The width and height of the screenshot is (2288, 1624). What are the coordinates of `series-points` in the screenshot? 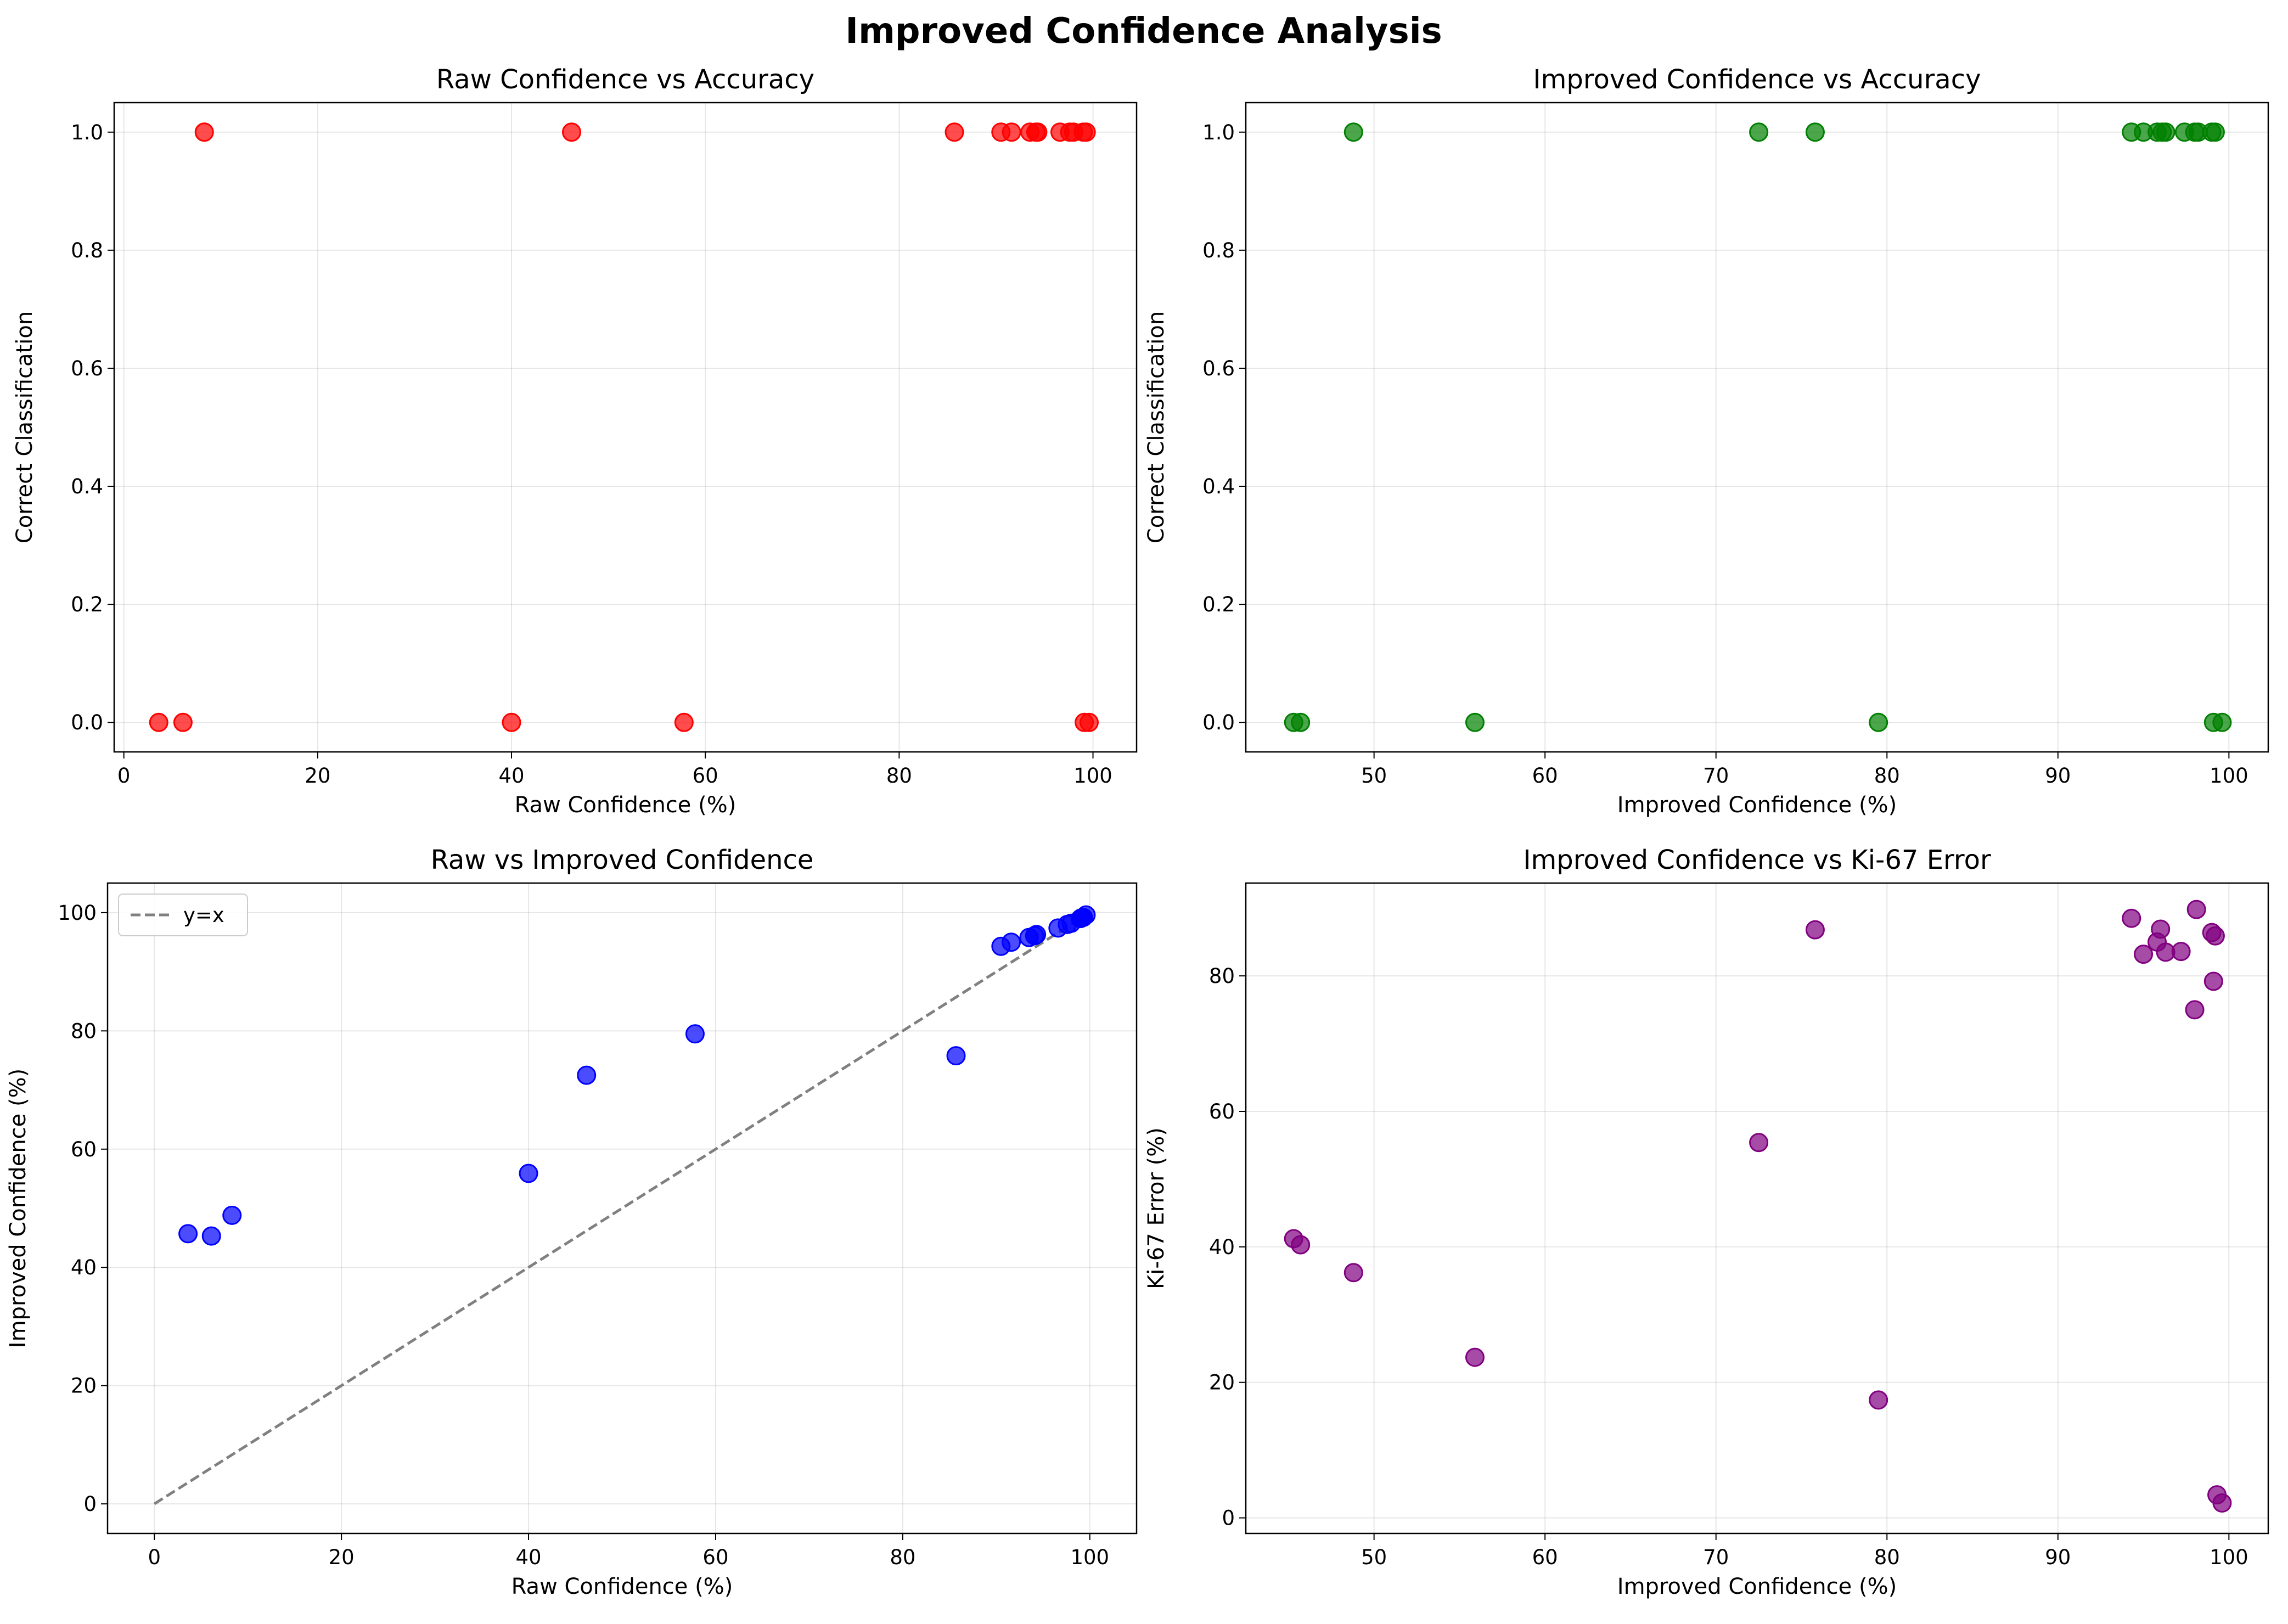 It's located at (637, 1075).